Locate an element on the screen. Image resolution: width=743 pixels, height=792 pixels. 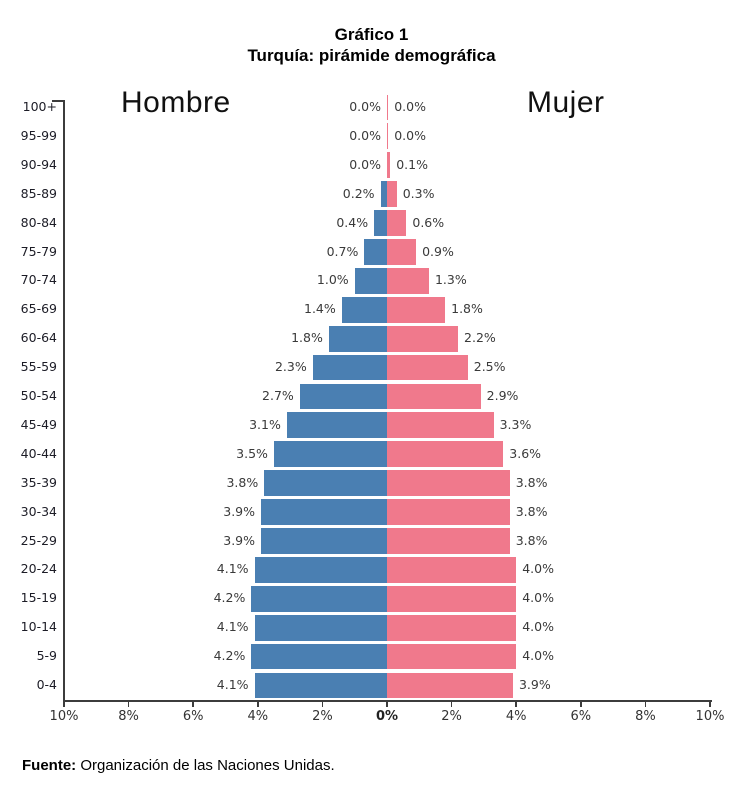
age-group-label: 40-44 is located at coordinates (38, 453).